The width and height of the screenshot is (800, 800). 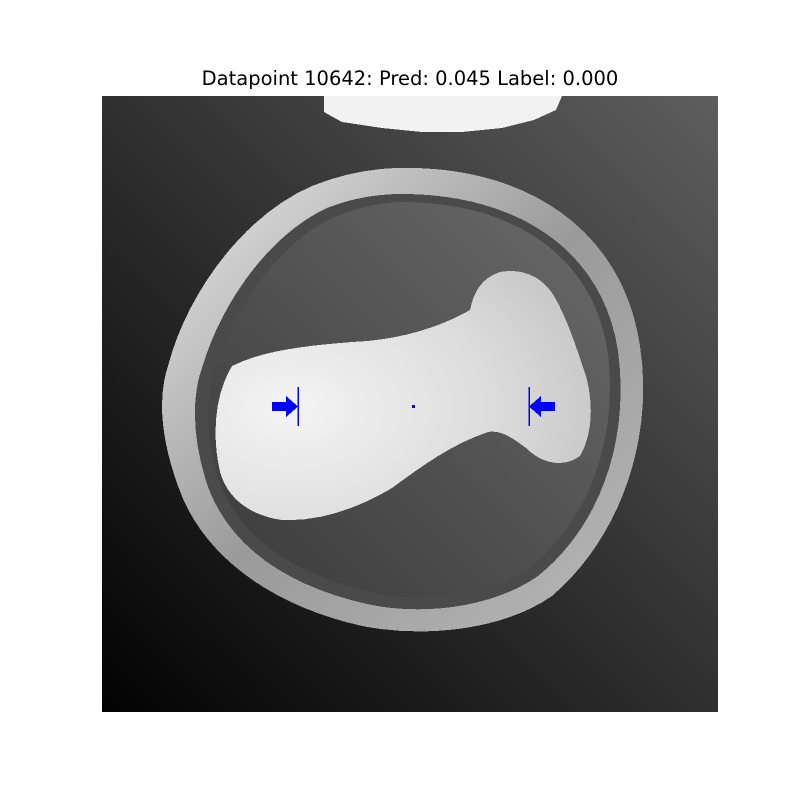 I want to click on bright-blob, so click(x=403, y=396).